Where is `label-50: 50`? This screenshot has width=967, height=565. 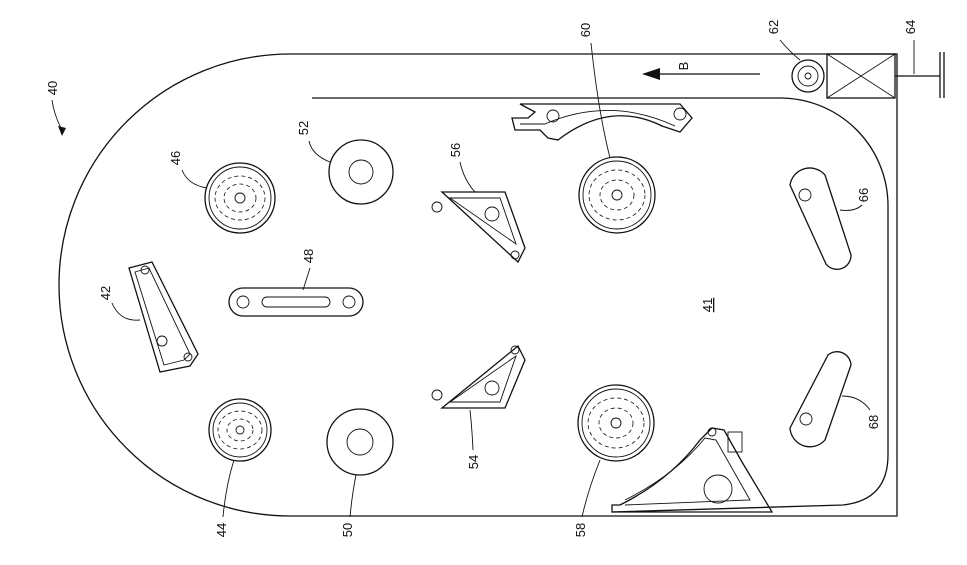 label-50: 50 is located at coordinates (347, 530).